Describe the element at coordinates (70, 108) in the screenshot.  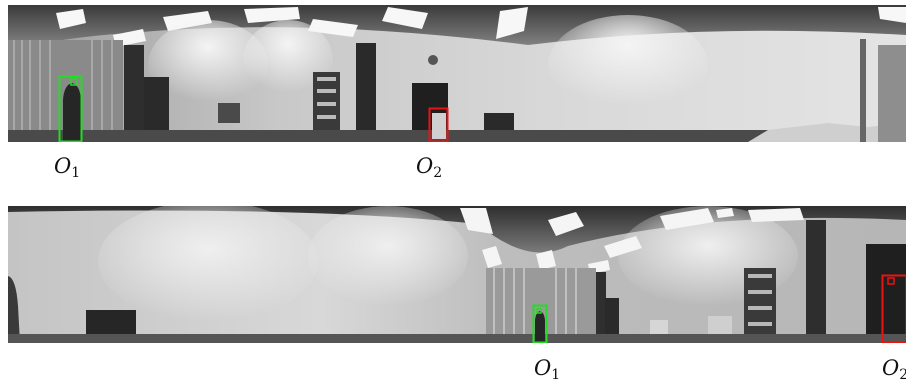
I see `o1-bounding-box` at that location.